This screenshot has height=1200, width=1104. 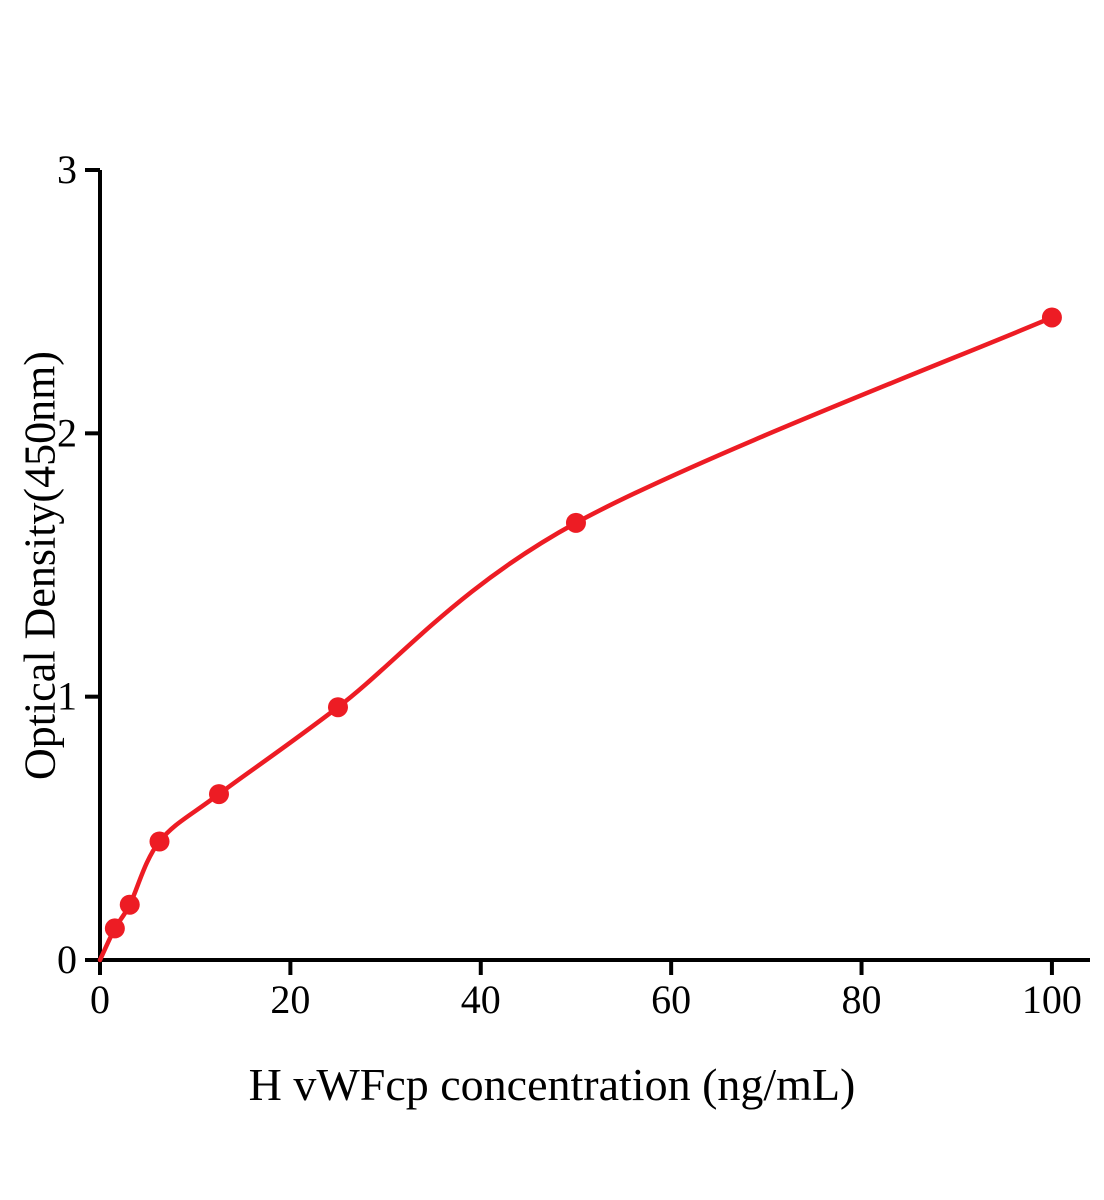 What do you see at coordinates (862, 999) in the screenshot?
I see `x-tick-label: 80` at bounding box center [862, 999].